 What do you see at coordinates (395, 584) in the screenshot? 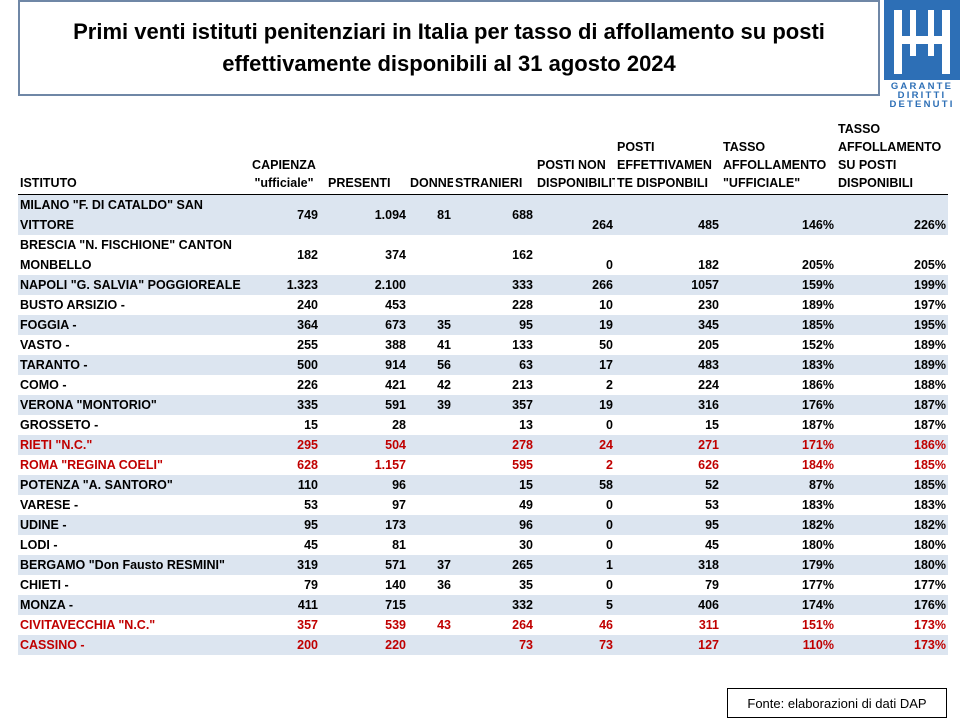
I see `cell-presenti: 140` at bounding box center [395, 584].